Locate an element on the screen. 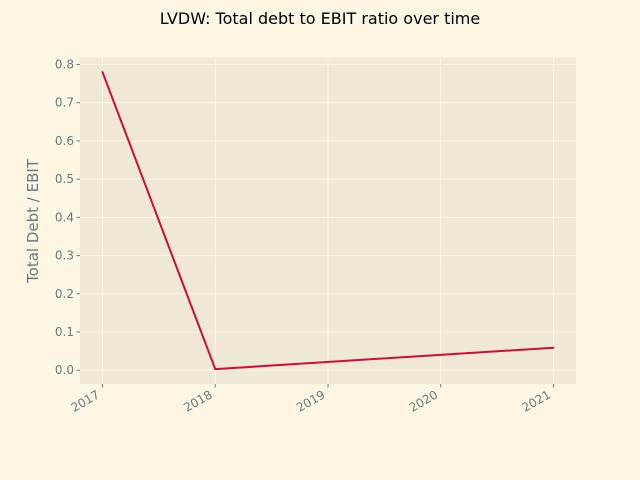 The height and width of the screenshot is (480, 640). y-tick-label: 0.3 is located at coordinates (64, 256).